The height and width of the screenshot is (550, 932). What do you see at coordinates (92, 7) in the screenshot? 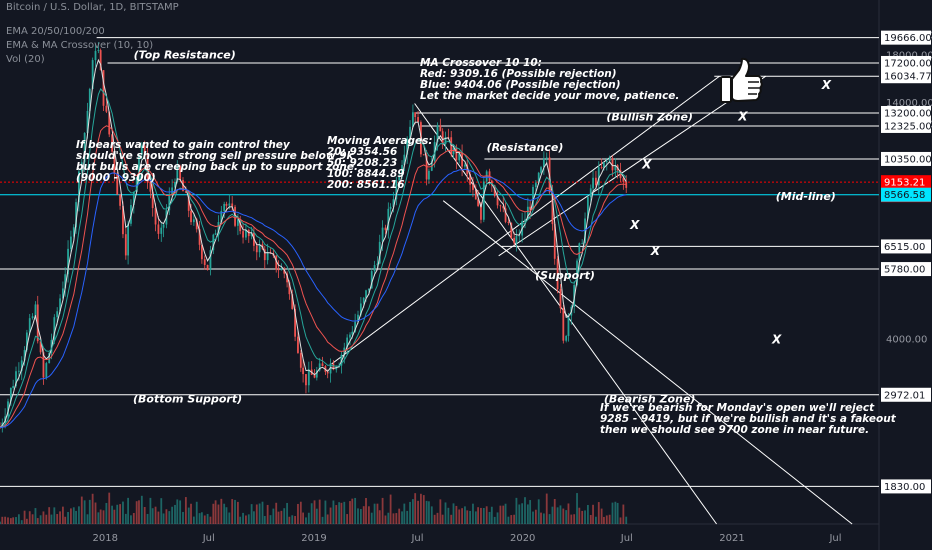
I see `chart-title: Bitcoin / U.S. Dollar, 1D, BITSTAMP` at bounding box center [92, 7].